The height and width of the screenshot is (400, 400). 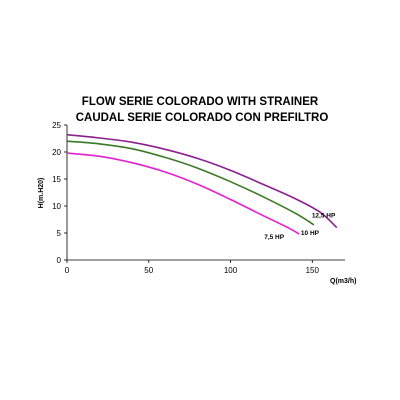 I want to click on chart-subtitle: CAUDAL SERIE COLORADO CON PREFILTRO, so click(x=202, y=118).